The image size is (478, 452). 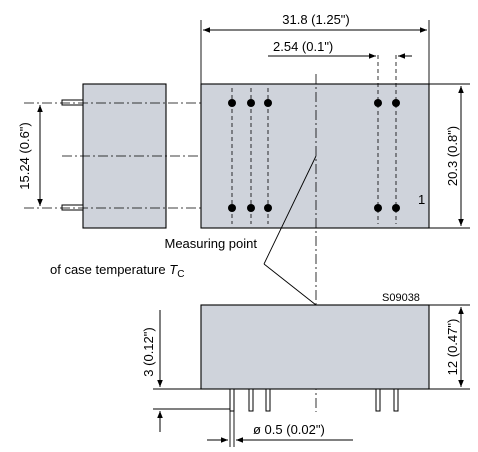 I want to click on pitch-label: 2.54 (0.1"), so click(x=303, y=46).